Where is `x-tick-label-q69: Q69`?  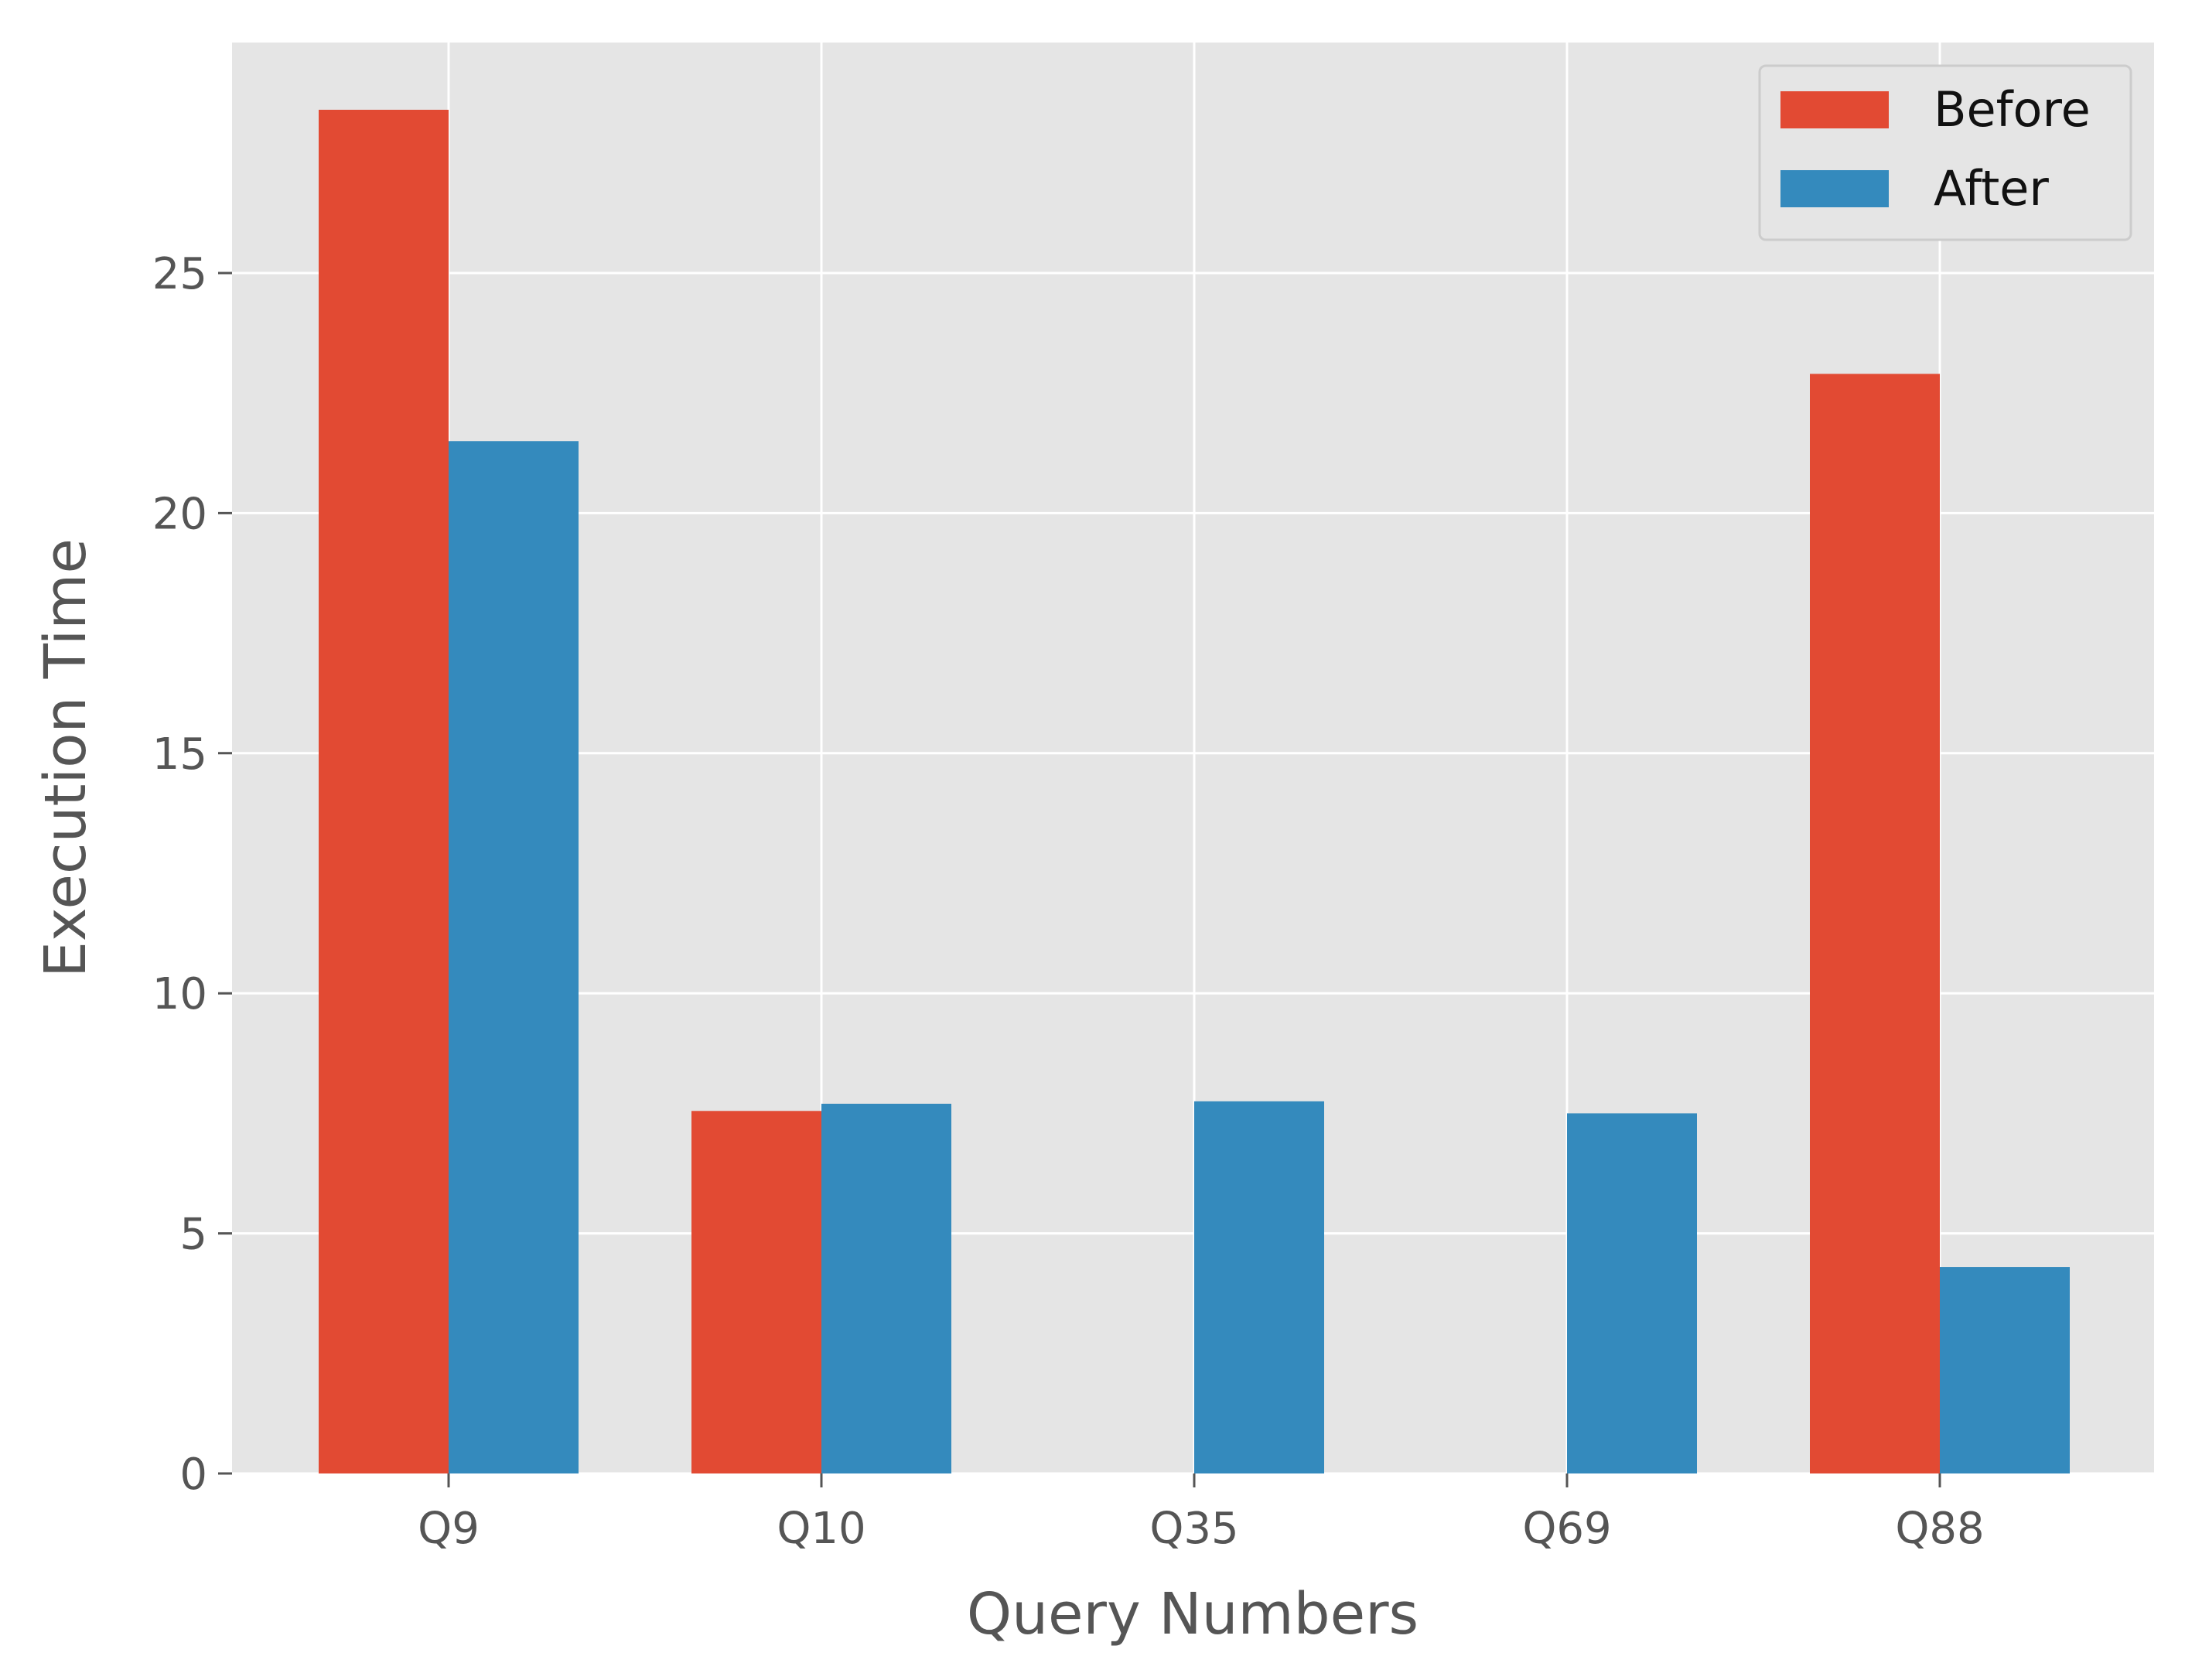 x-tick-label-q69: Q69 is located at coordinates (1566, 1529).